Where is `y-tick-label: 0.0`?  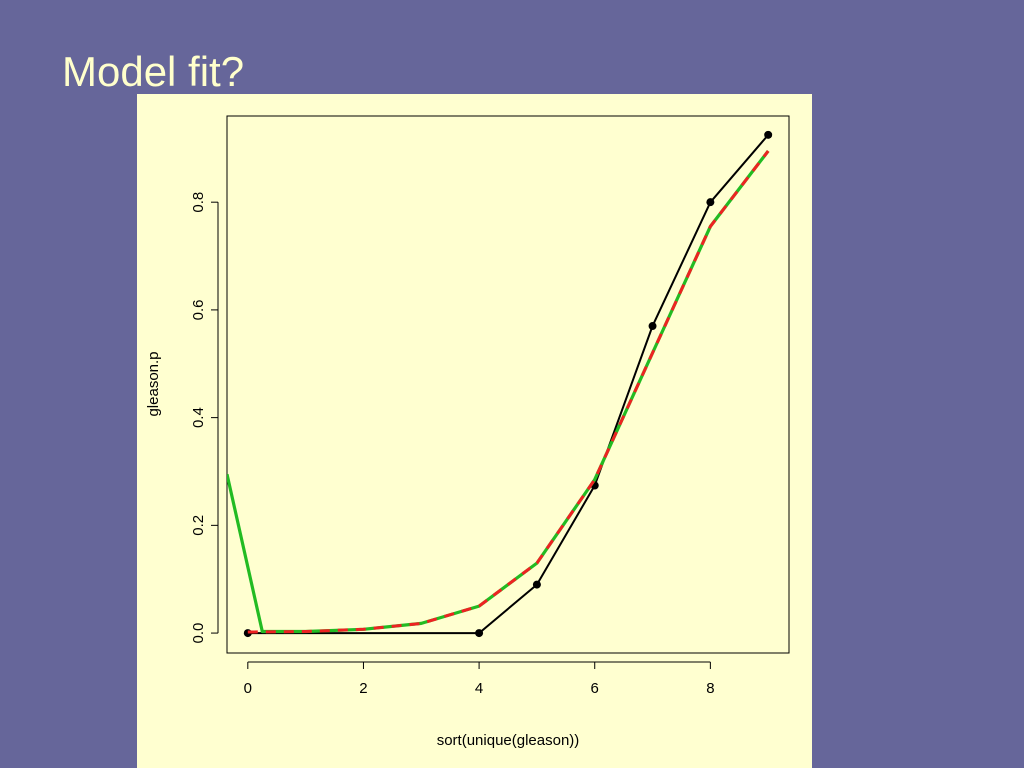 y-tick-label: 0.0 is located at coordinates (198, 633).